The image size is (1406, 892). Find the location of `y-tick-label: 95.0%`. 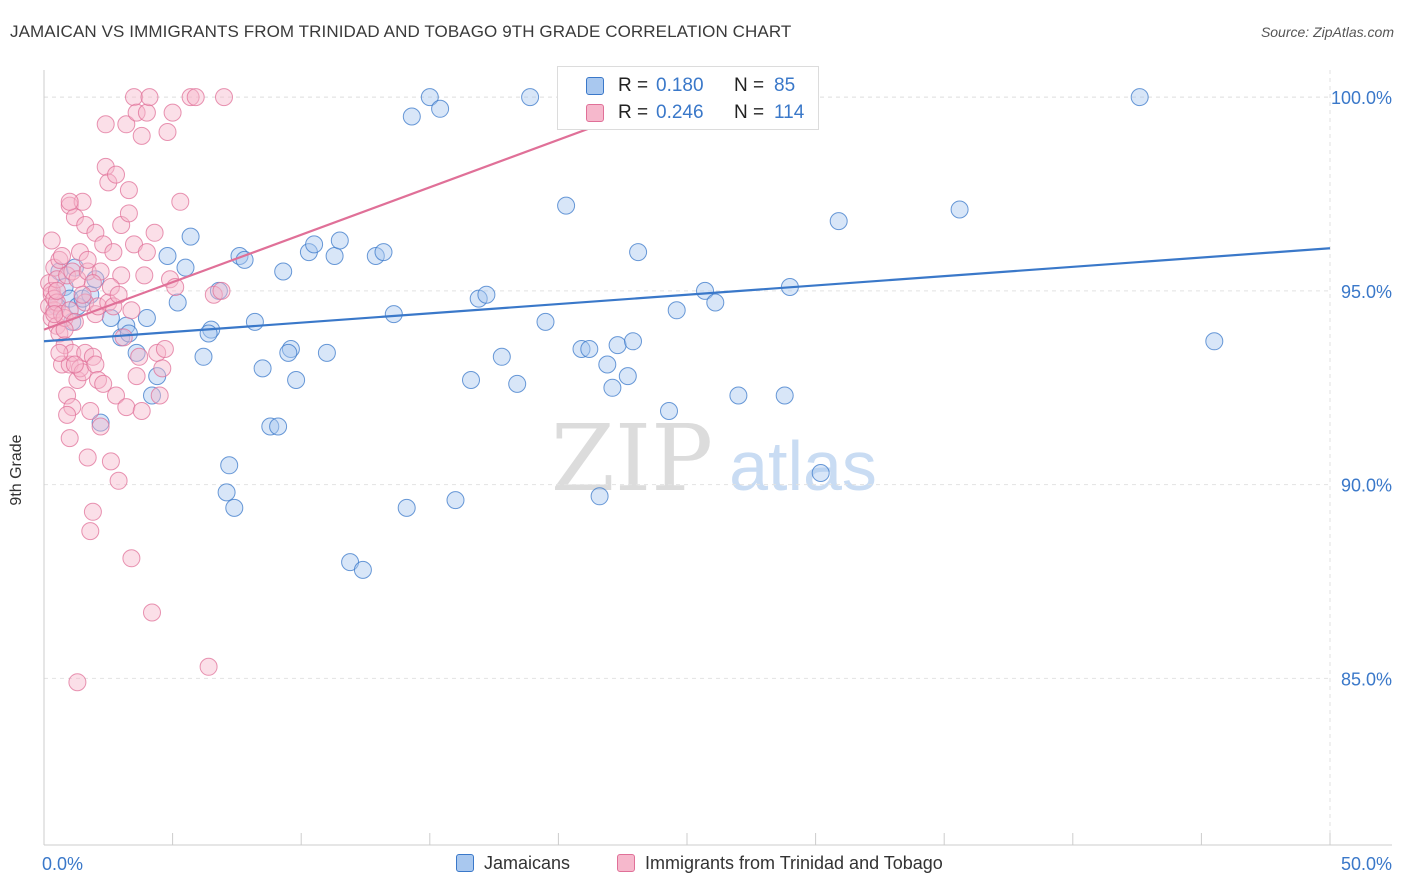

y-tick-label: 95.0% is located at coordinates (1366, 292).